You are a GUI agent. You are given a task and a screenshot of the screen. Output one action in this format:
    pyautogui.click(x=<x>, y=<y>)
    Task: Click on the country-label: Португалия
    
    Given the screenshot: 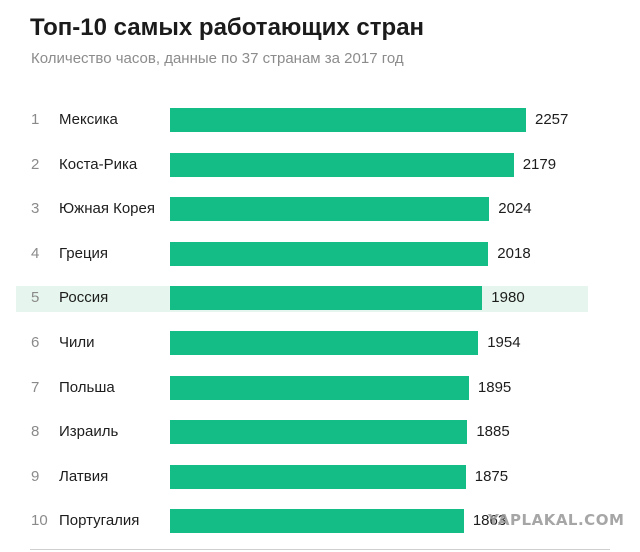 What is the action you would take?
    pyautogui.click(x=99, y=521)
    